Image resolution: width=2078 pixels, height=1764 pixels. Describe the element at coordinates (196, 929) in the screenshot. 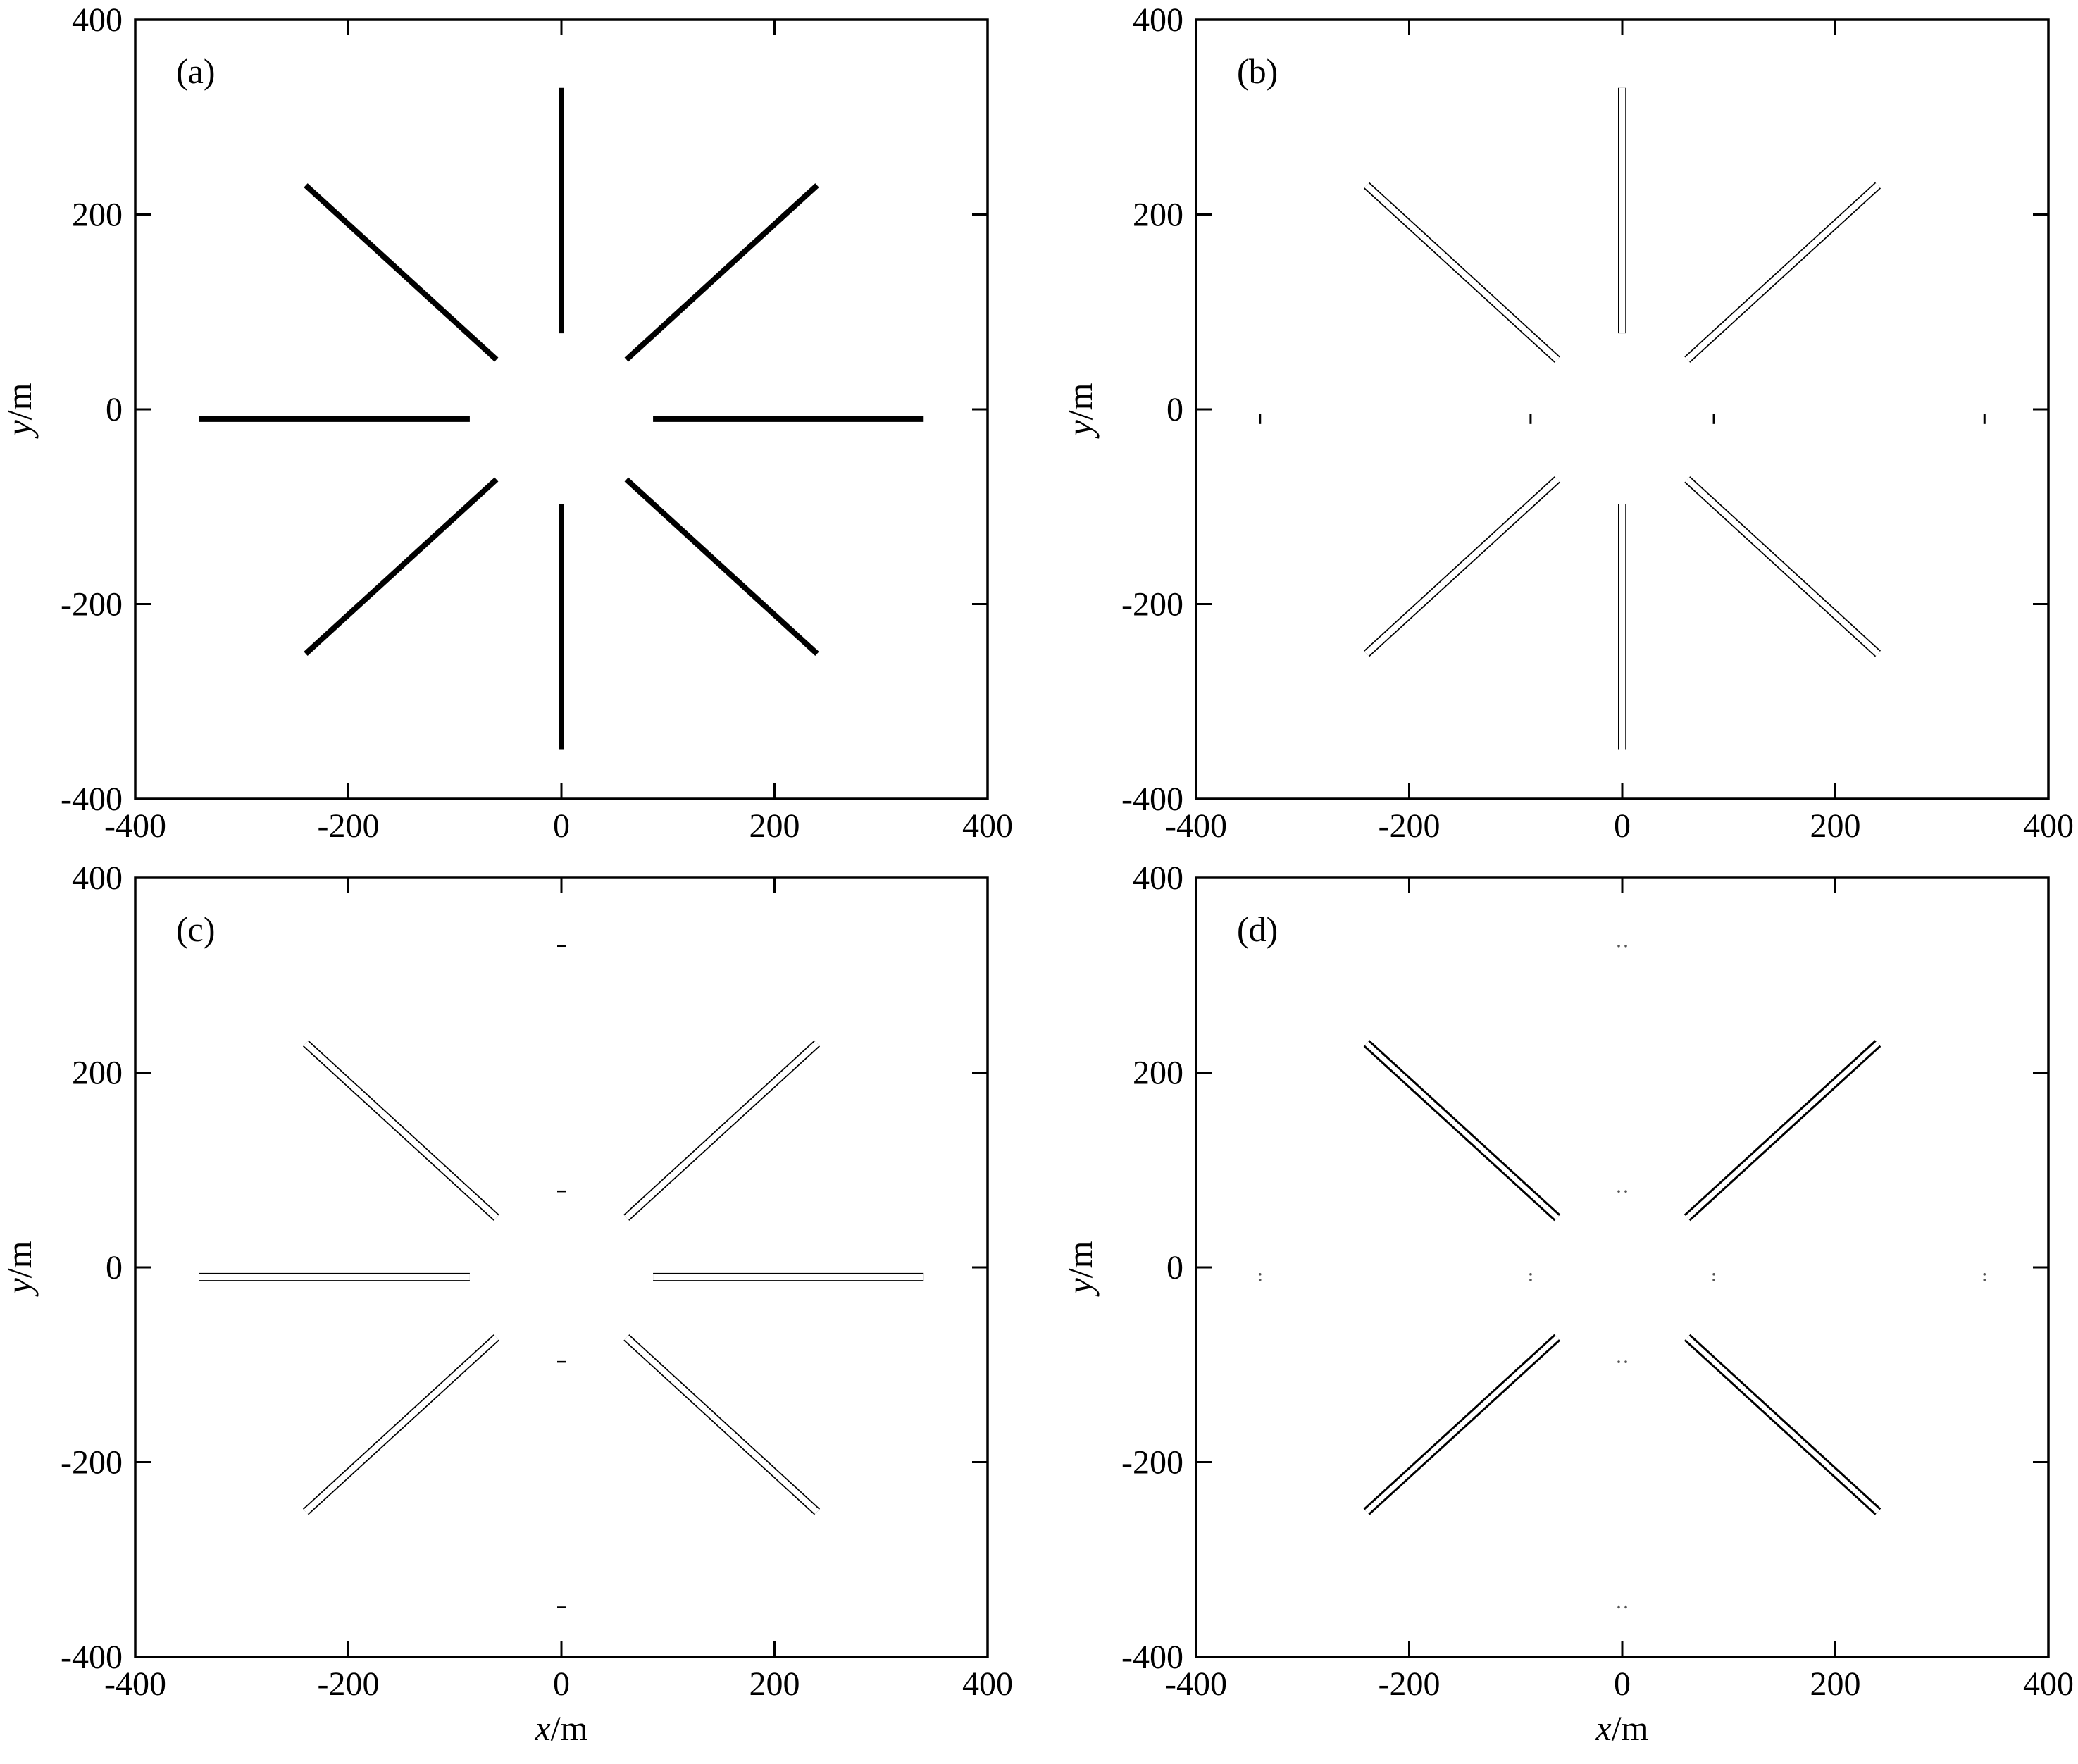

I see `panel-label: (c)` at that location.